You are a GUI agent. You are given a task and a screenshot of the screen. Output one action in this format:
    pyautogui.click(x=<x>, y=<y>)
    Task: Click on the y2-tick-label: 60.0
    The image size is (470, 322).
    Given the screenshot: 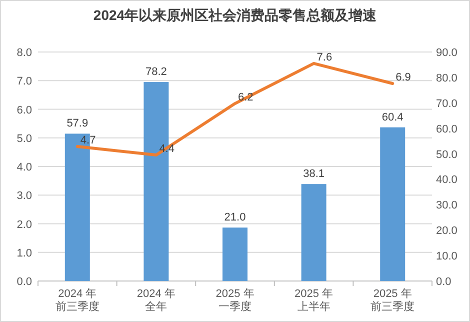 What is the action you would take?
    pyautogui.click(x=447, y=129)
    